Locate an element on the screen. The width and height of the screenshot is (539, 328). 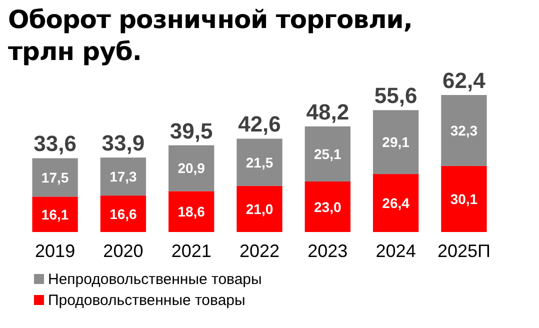
data-label: 16,6 is located at coordinates (124, 214).